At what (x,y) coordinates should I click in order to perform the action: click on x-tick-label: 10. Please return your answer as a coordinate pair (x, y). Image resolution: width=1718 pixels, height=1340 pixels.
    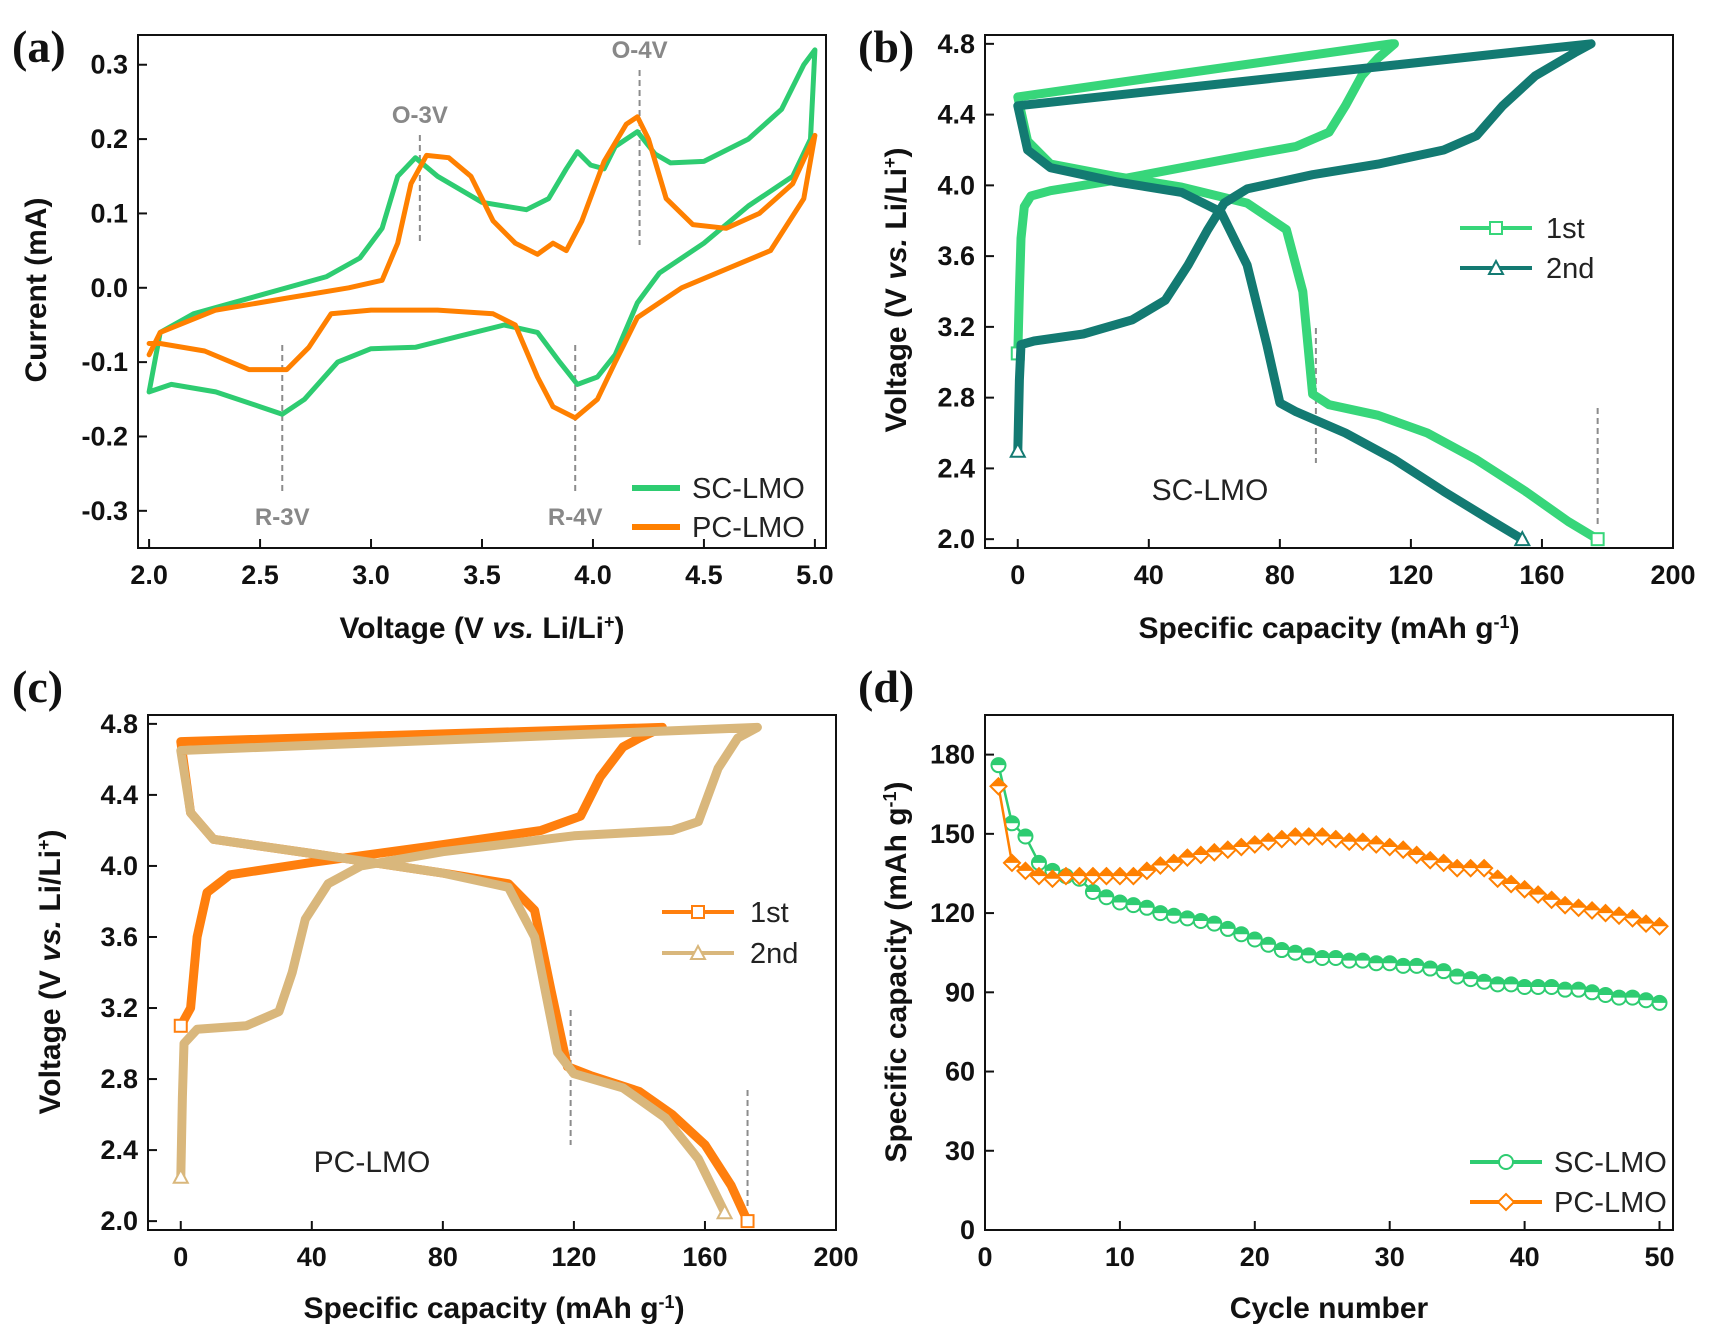
    Looking at the image, I should click on (1120, 1257).